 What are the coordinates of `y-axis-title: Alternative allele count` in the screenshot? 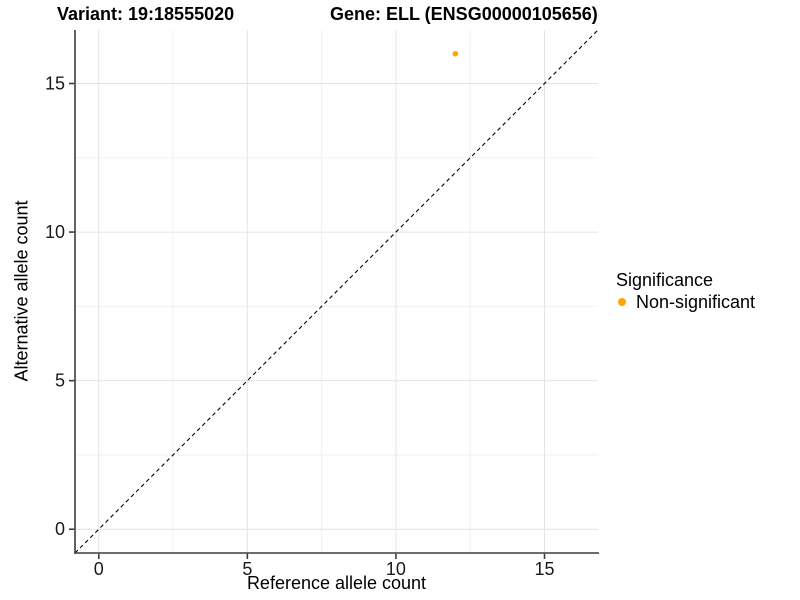 It's located at (21, 291).